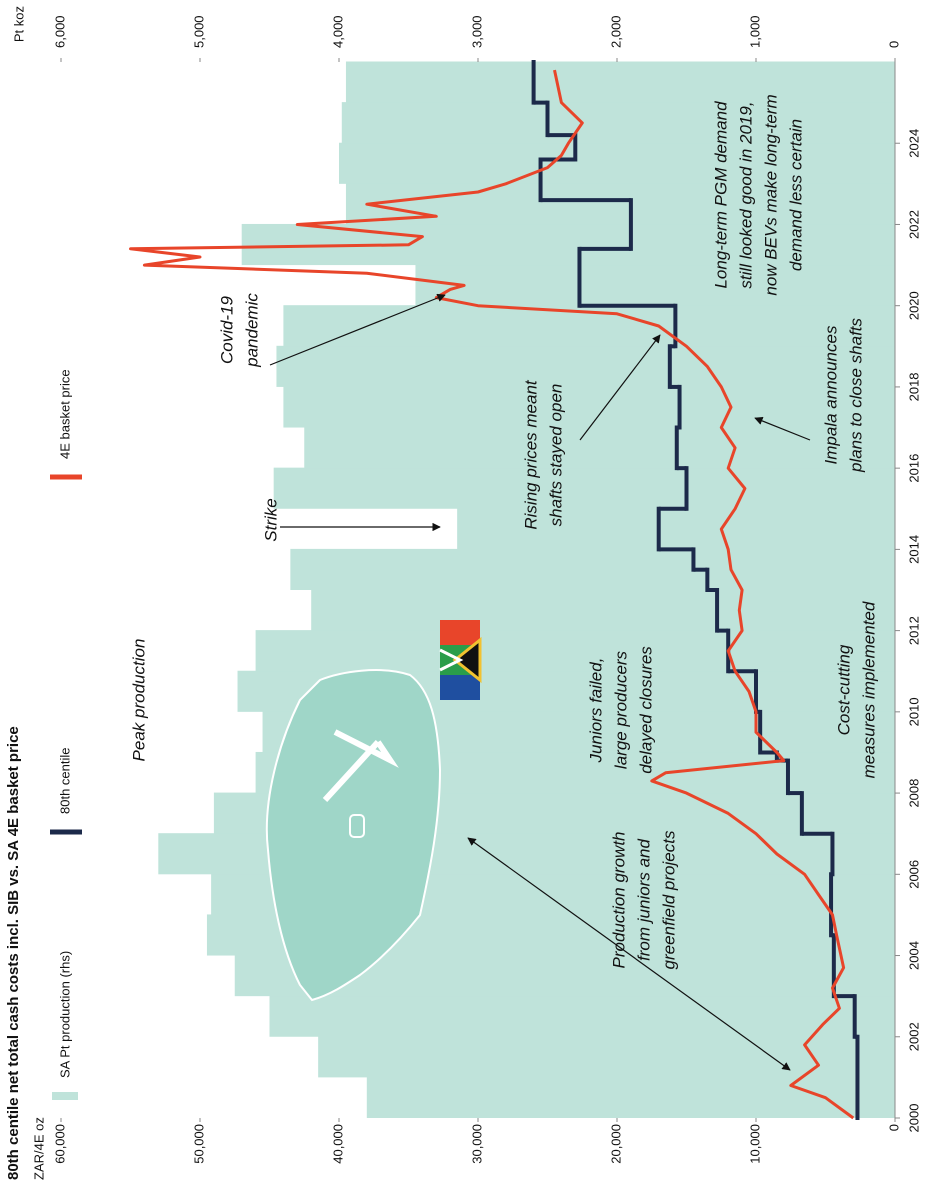 This screenshot has height=1186, width=925. I want to click on x-tick-label: 2012, so click(913, 630).